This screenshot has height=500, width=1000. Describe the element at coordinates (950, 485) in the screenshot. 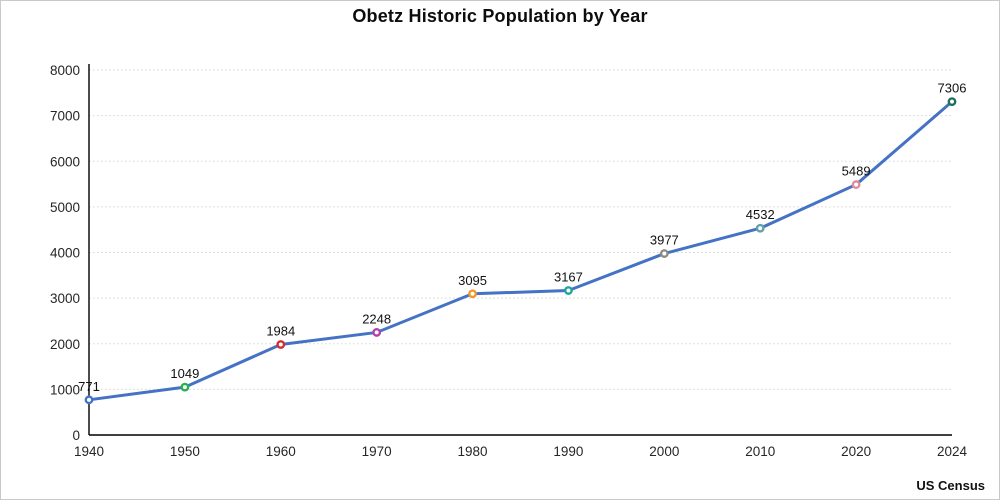

I see `source-label: US Census` at that location.